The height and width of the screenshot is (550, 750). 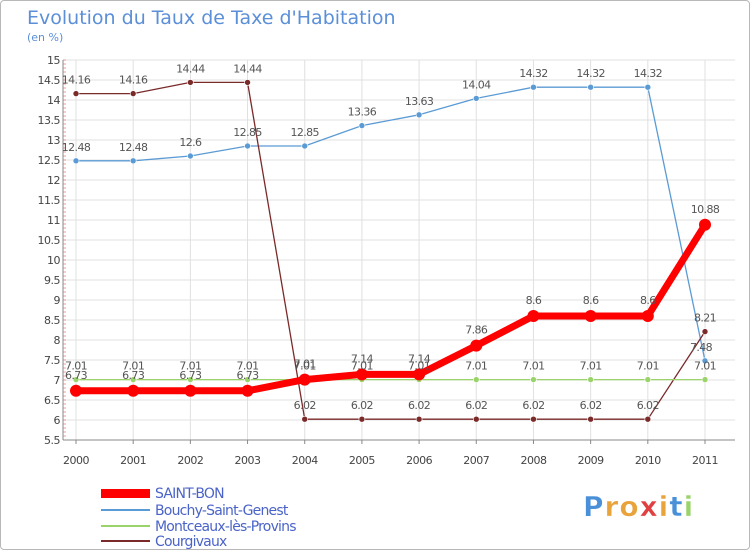 I want to click on data-label: 14.44, so click(x=190, y=68).